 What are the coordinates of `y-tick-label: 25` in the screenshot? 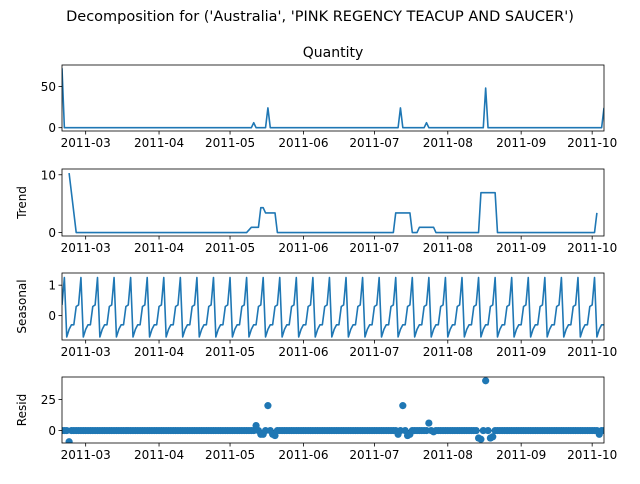 It's located at (48, 400).